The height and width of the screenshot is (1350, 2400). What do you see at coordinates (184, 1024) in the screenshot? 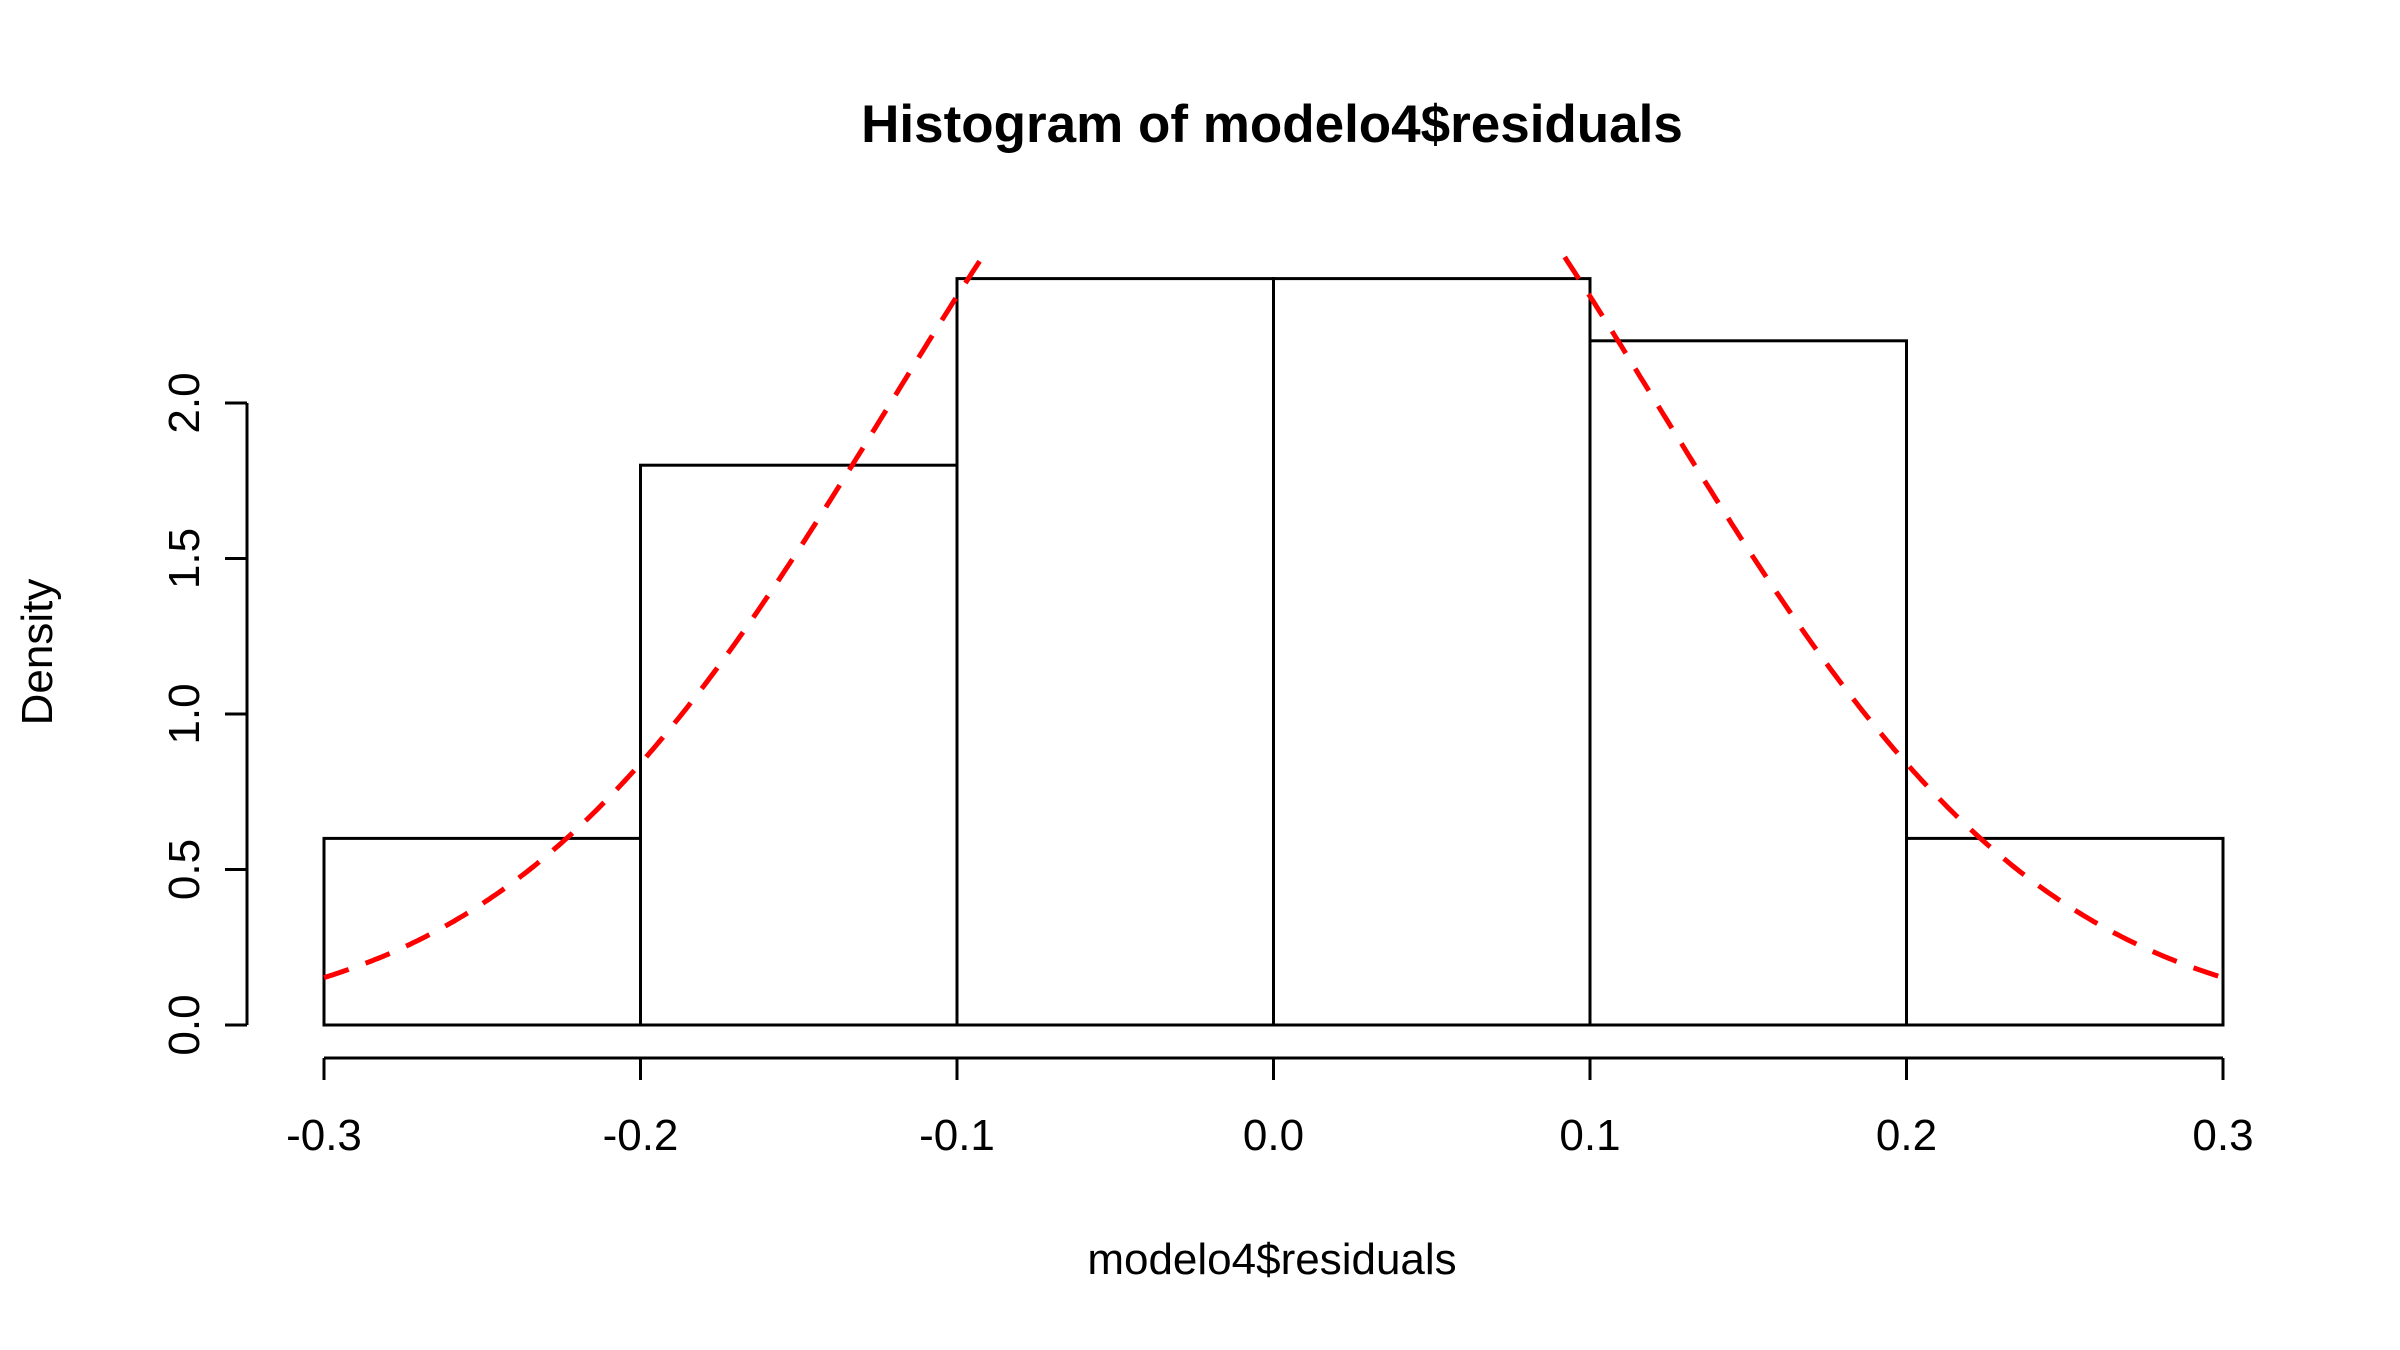
I see `y-tick-label: 0.0` at bounding box center [184, 1024].